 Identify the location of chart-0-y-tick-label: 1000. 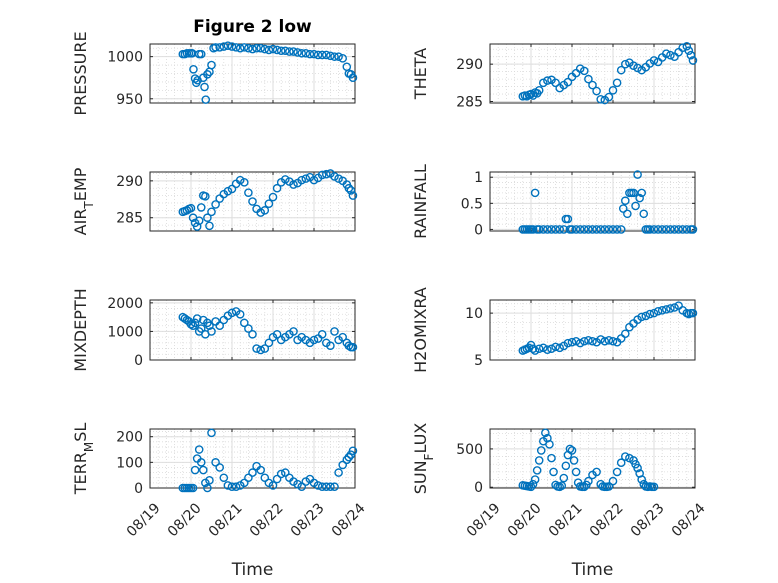
(125, 58).